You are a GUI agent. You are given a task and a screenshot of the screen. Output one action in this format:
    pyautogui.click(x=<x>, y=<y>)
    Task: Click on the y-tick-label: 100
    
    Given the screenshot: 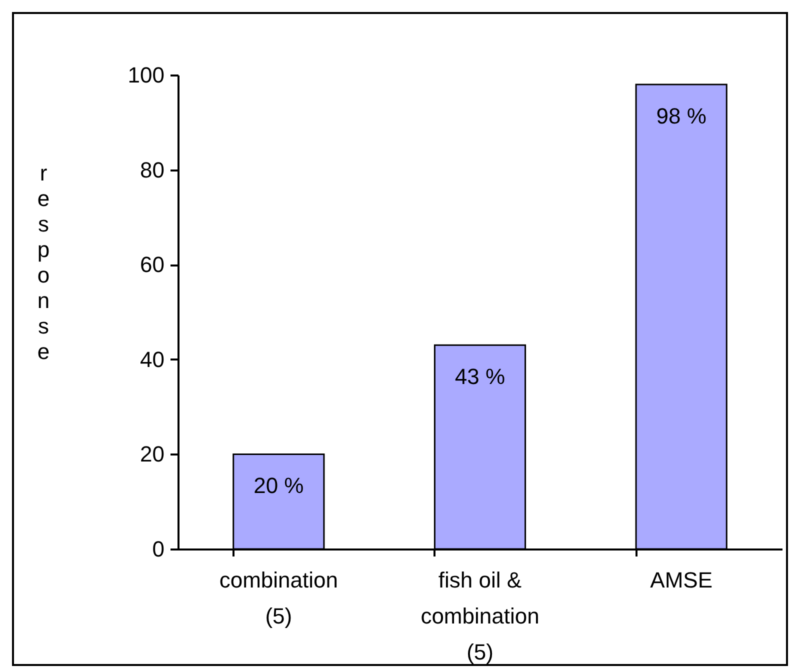 What is the action you would take?
    pyautogui.click(x=146, y=75)
    